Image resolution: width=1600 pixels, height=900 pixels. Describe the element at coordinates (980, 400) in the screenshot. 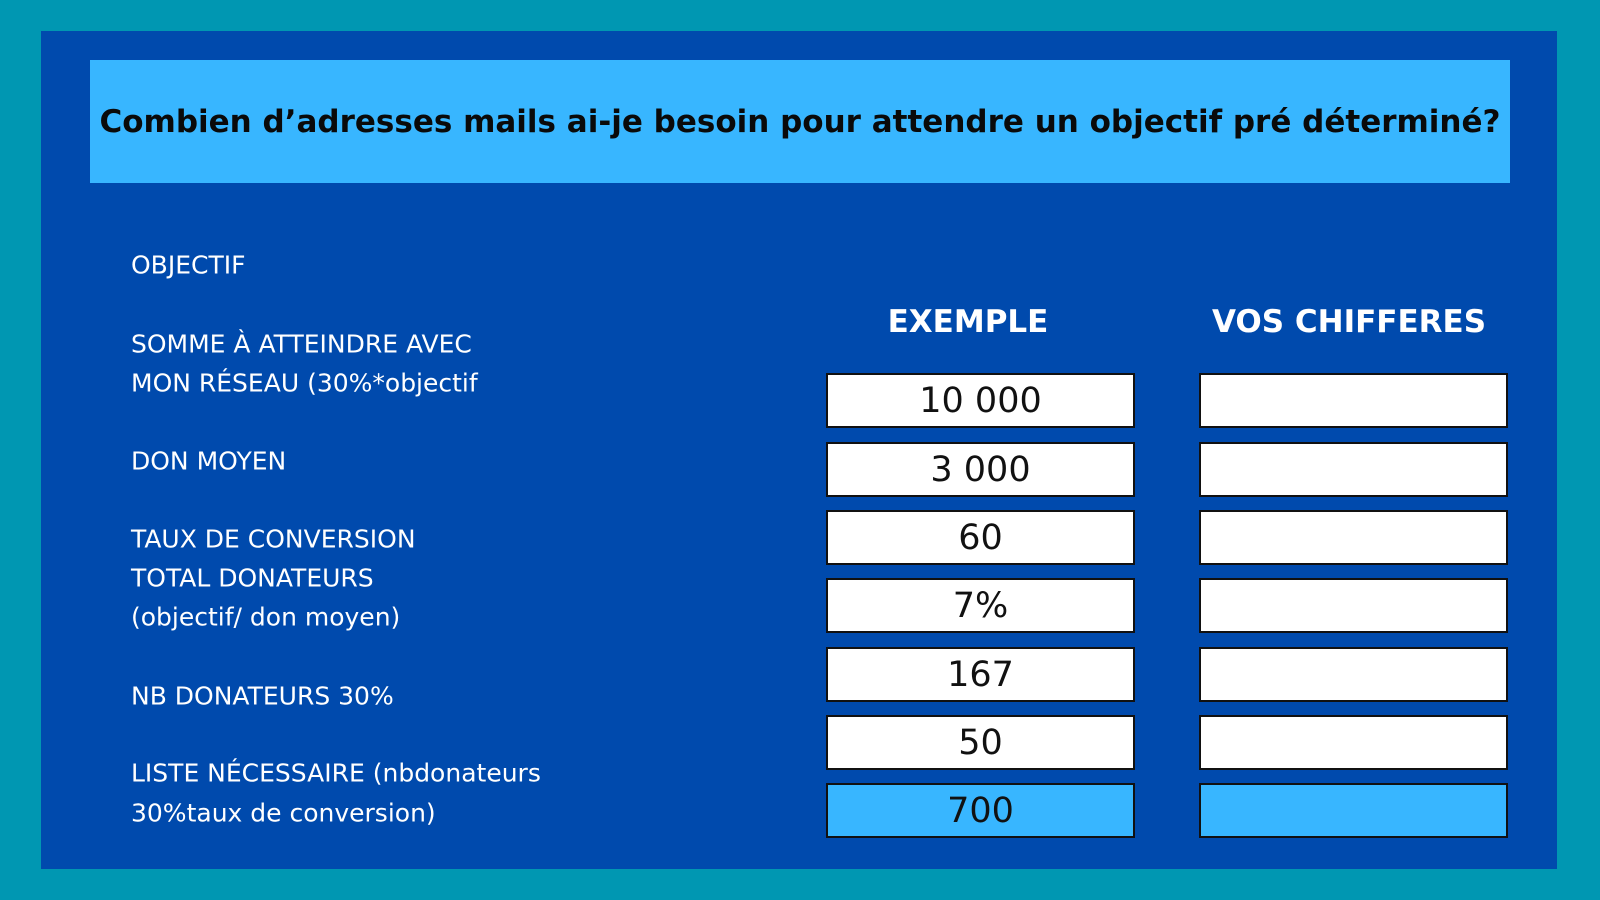

I see `example-value: 10 000` at that location.